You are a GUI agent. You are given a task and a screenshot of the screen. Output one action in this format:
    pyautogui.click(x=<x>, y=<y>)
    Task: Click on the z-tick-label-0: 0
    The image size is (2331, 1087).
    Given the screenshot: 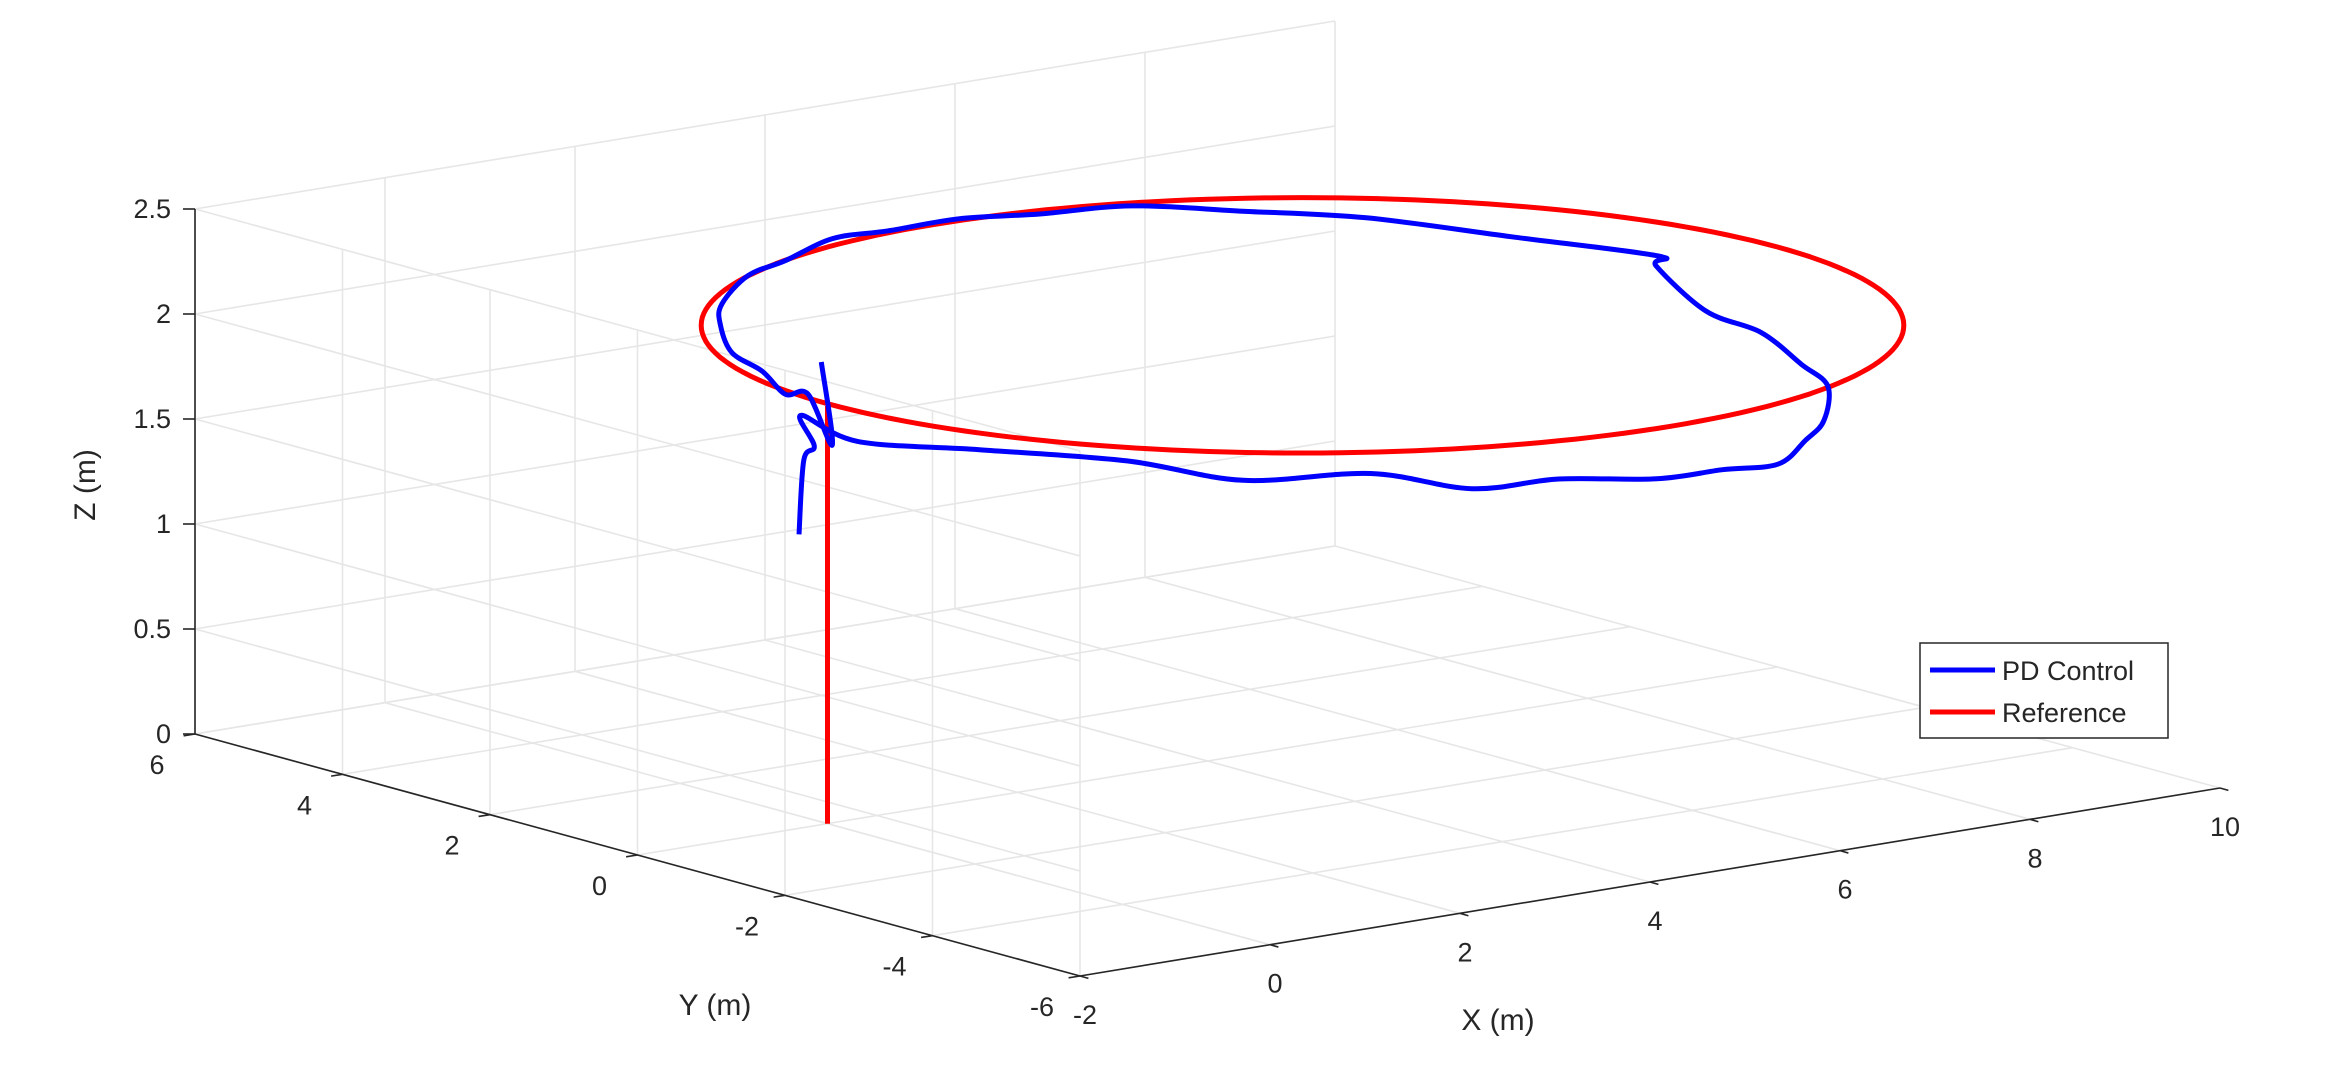 What is the action you would take?
    pyautogui.click(x=163, y=734)
    